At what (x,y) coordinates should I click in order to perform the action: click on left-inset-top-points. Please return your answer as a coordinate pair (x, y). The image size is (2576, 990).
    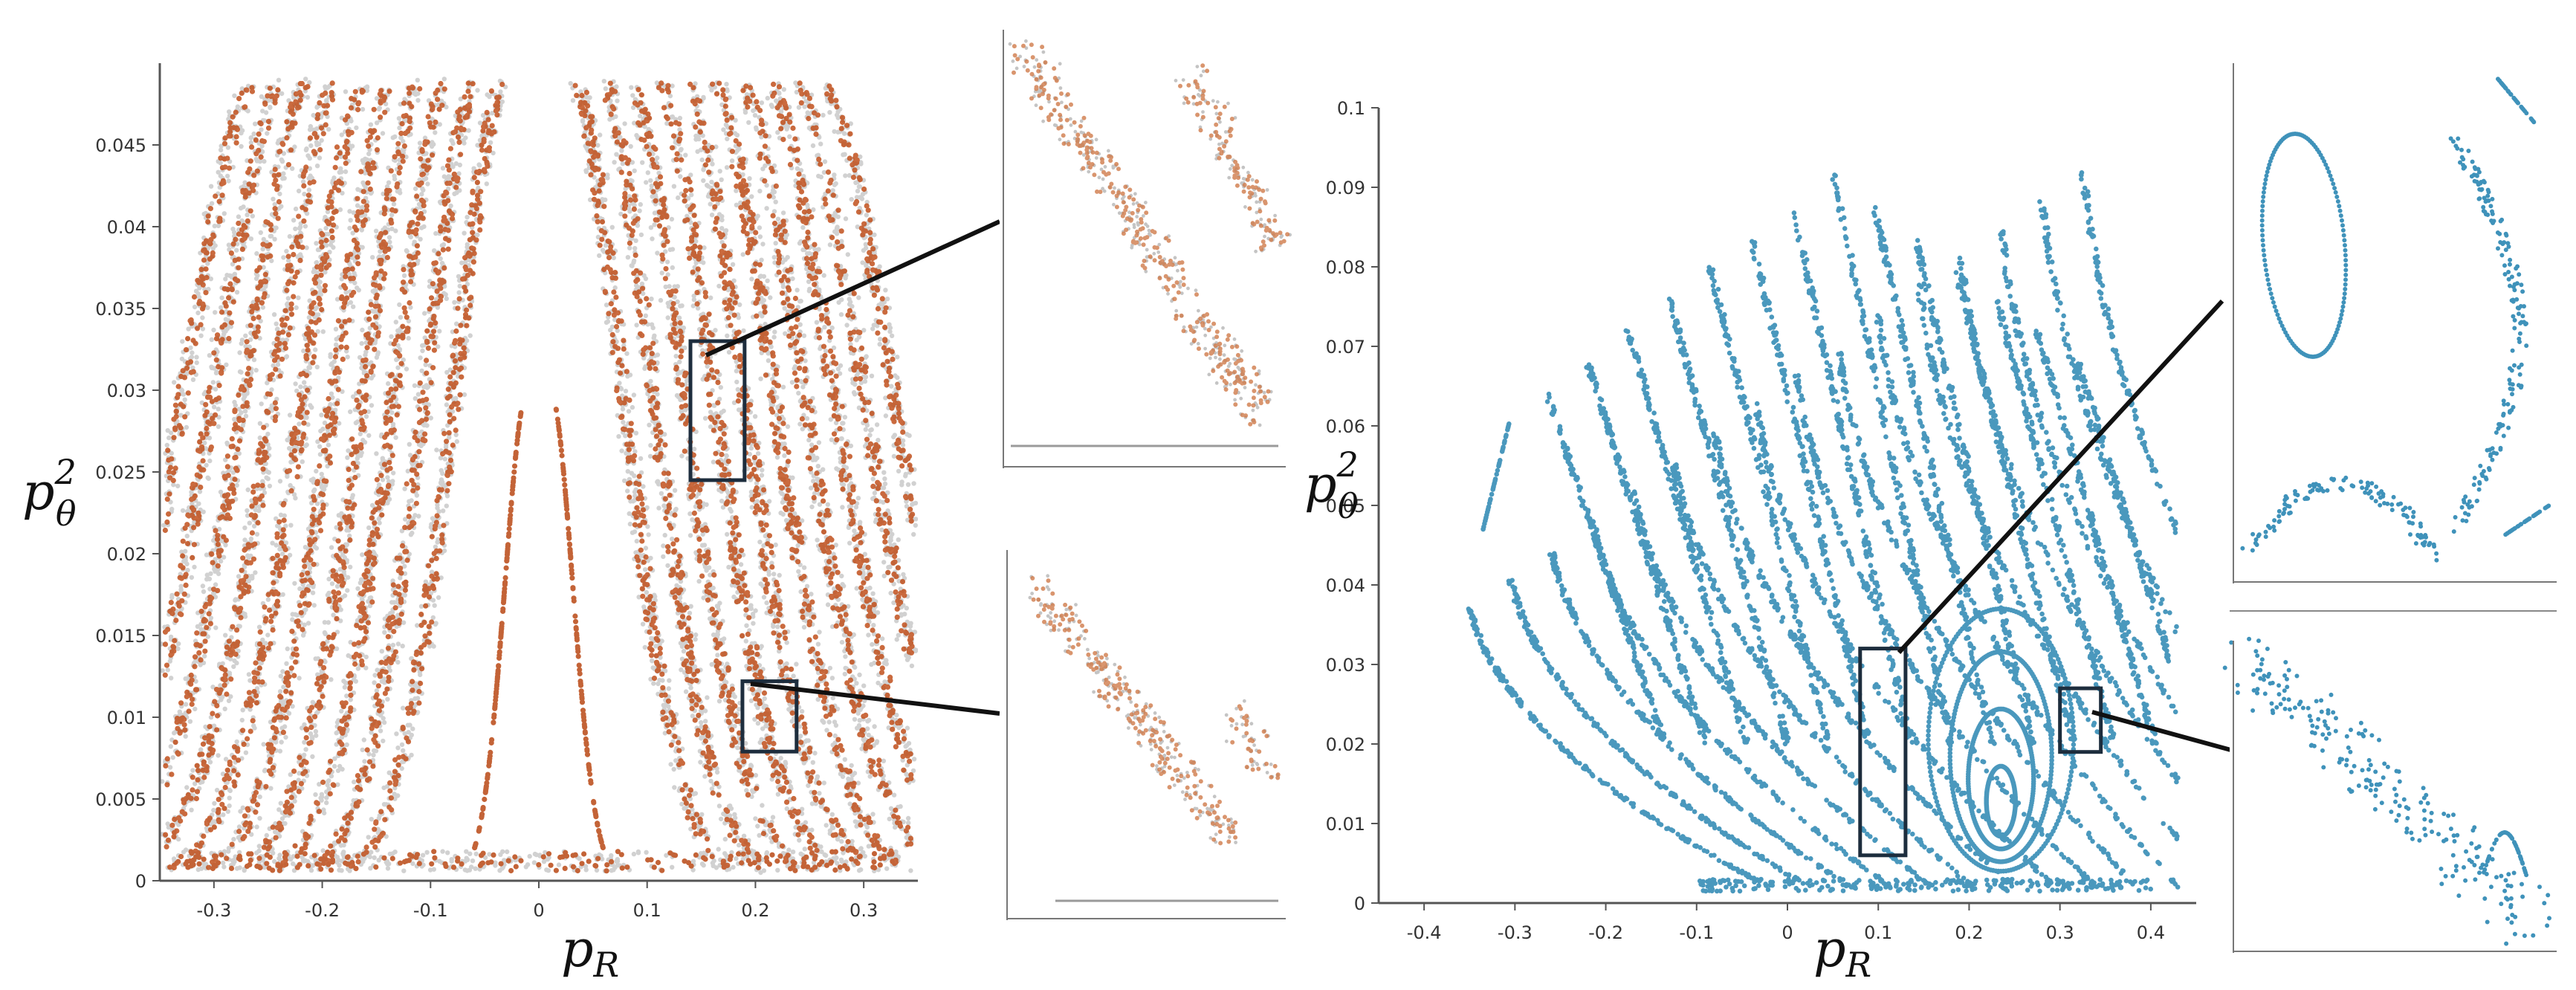
    Looking at the image, I should click on (1150, 243).